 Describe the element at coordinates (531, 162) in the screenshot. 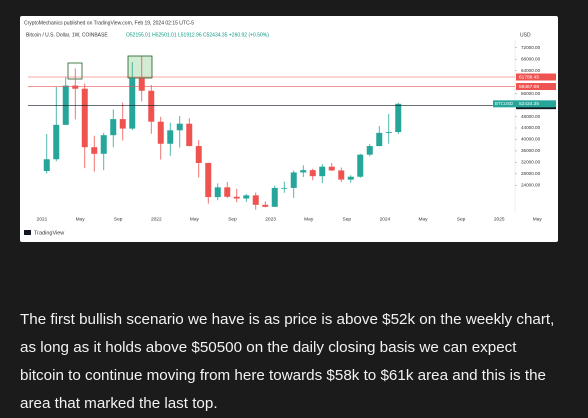

I see `y-tick-label: 32000.00` at that location.